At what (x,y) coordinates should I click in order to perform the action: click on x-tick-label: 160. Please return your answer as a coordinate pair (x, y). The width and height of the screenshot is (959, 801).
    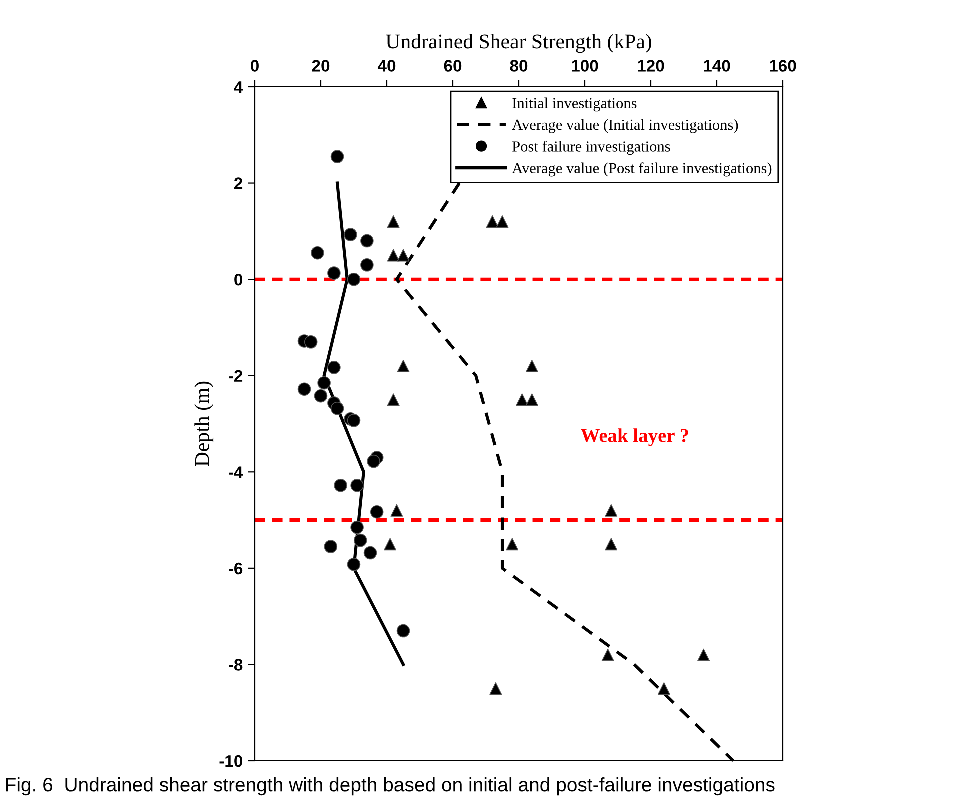
    Looking at the image, I should click on (783, 66).